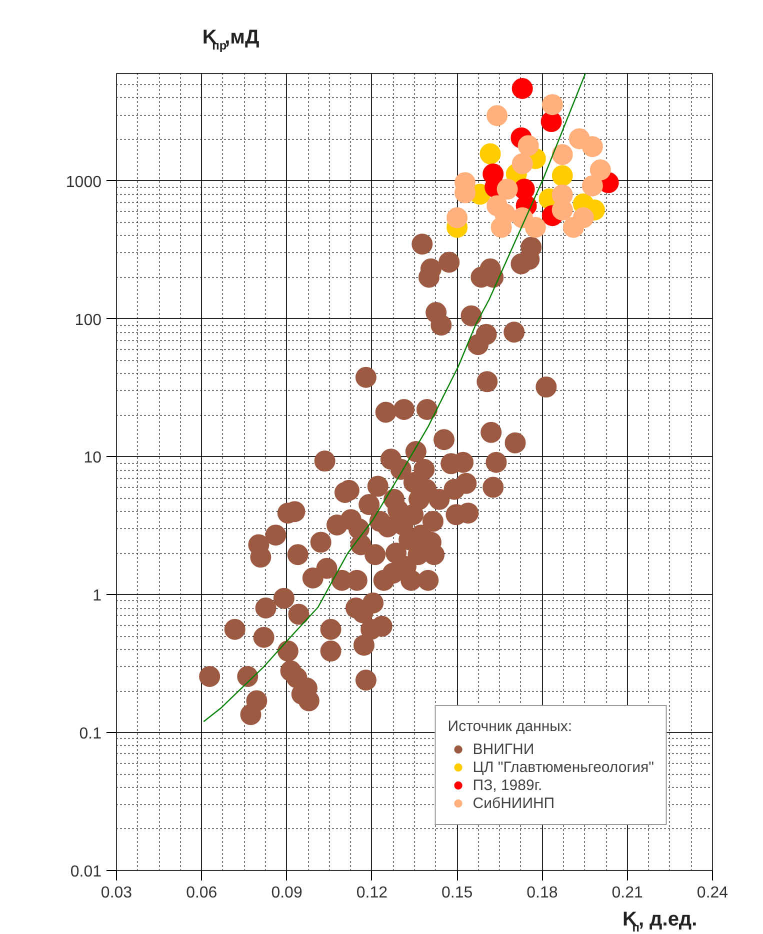 The image size is (763, 934). What do you see at coordinates (97, 596) in the screenshot?
I see `y-tick-label: 1` at bounding box center [97, 596].